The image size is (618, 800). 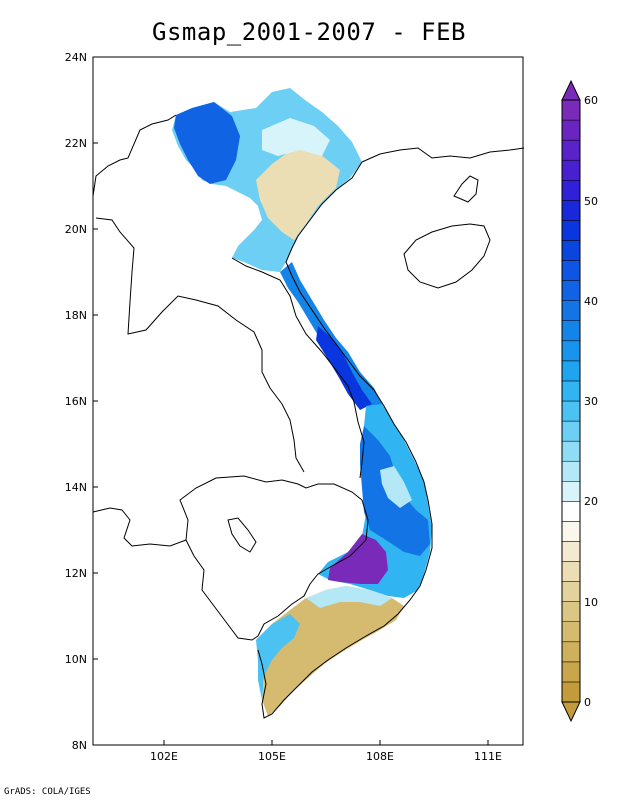 What do you see at coordinates (76, 659) in the screenshot?
I see `lat-label: 10N` at bounding box center [76, 659].